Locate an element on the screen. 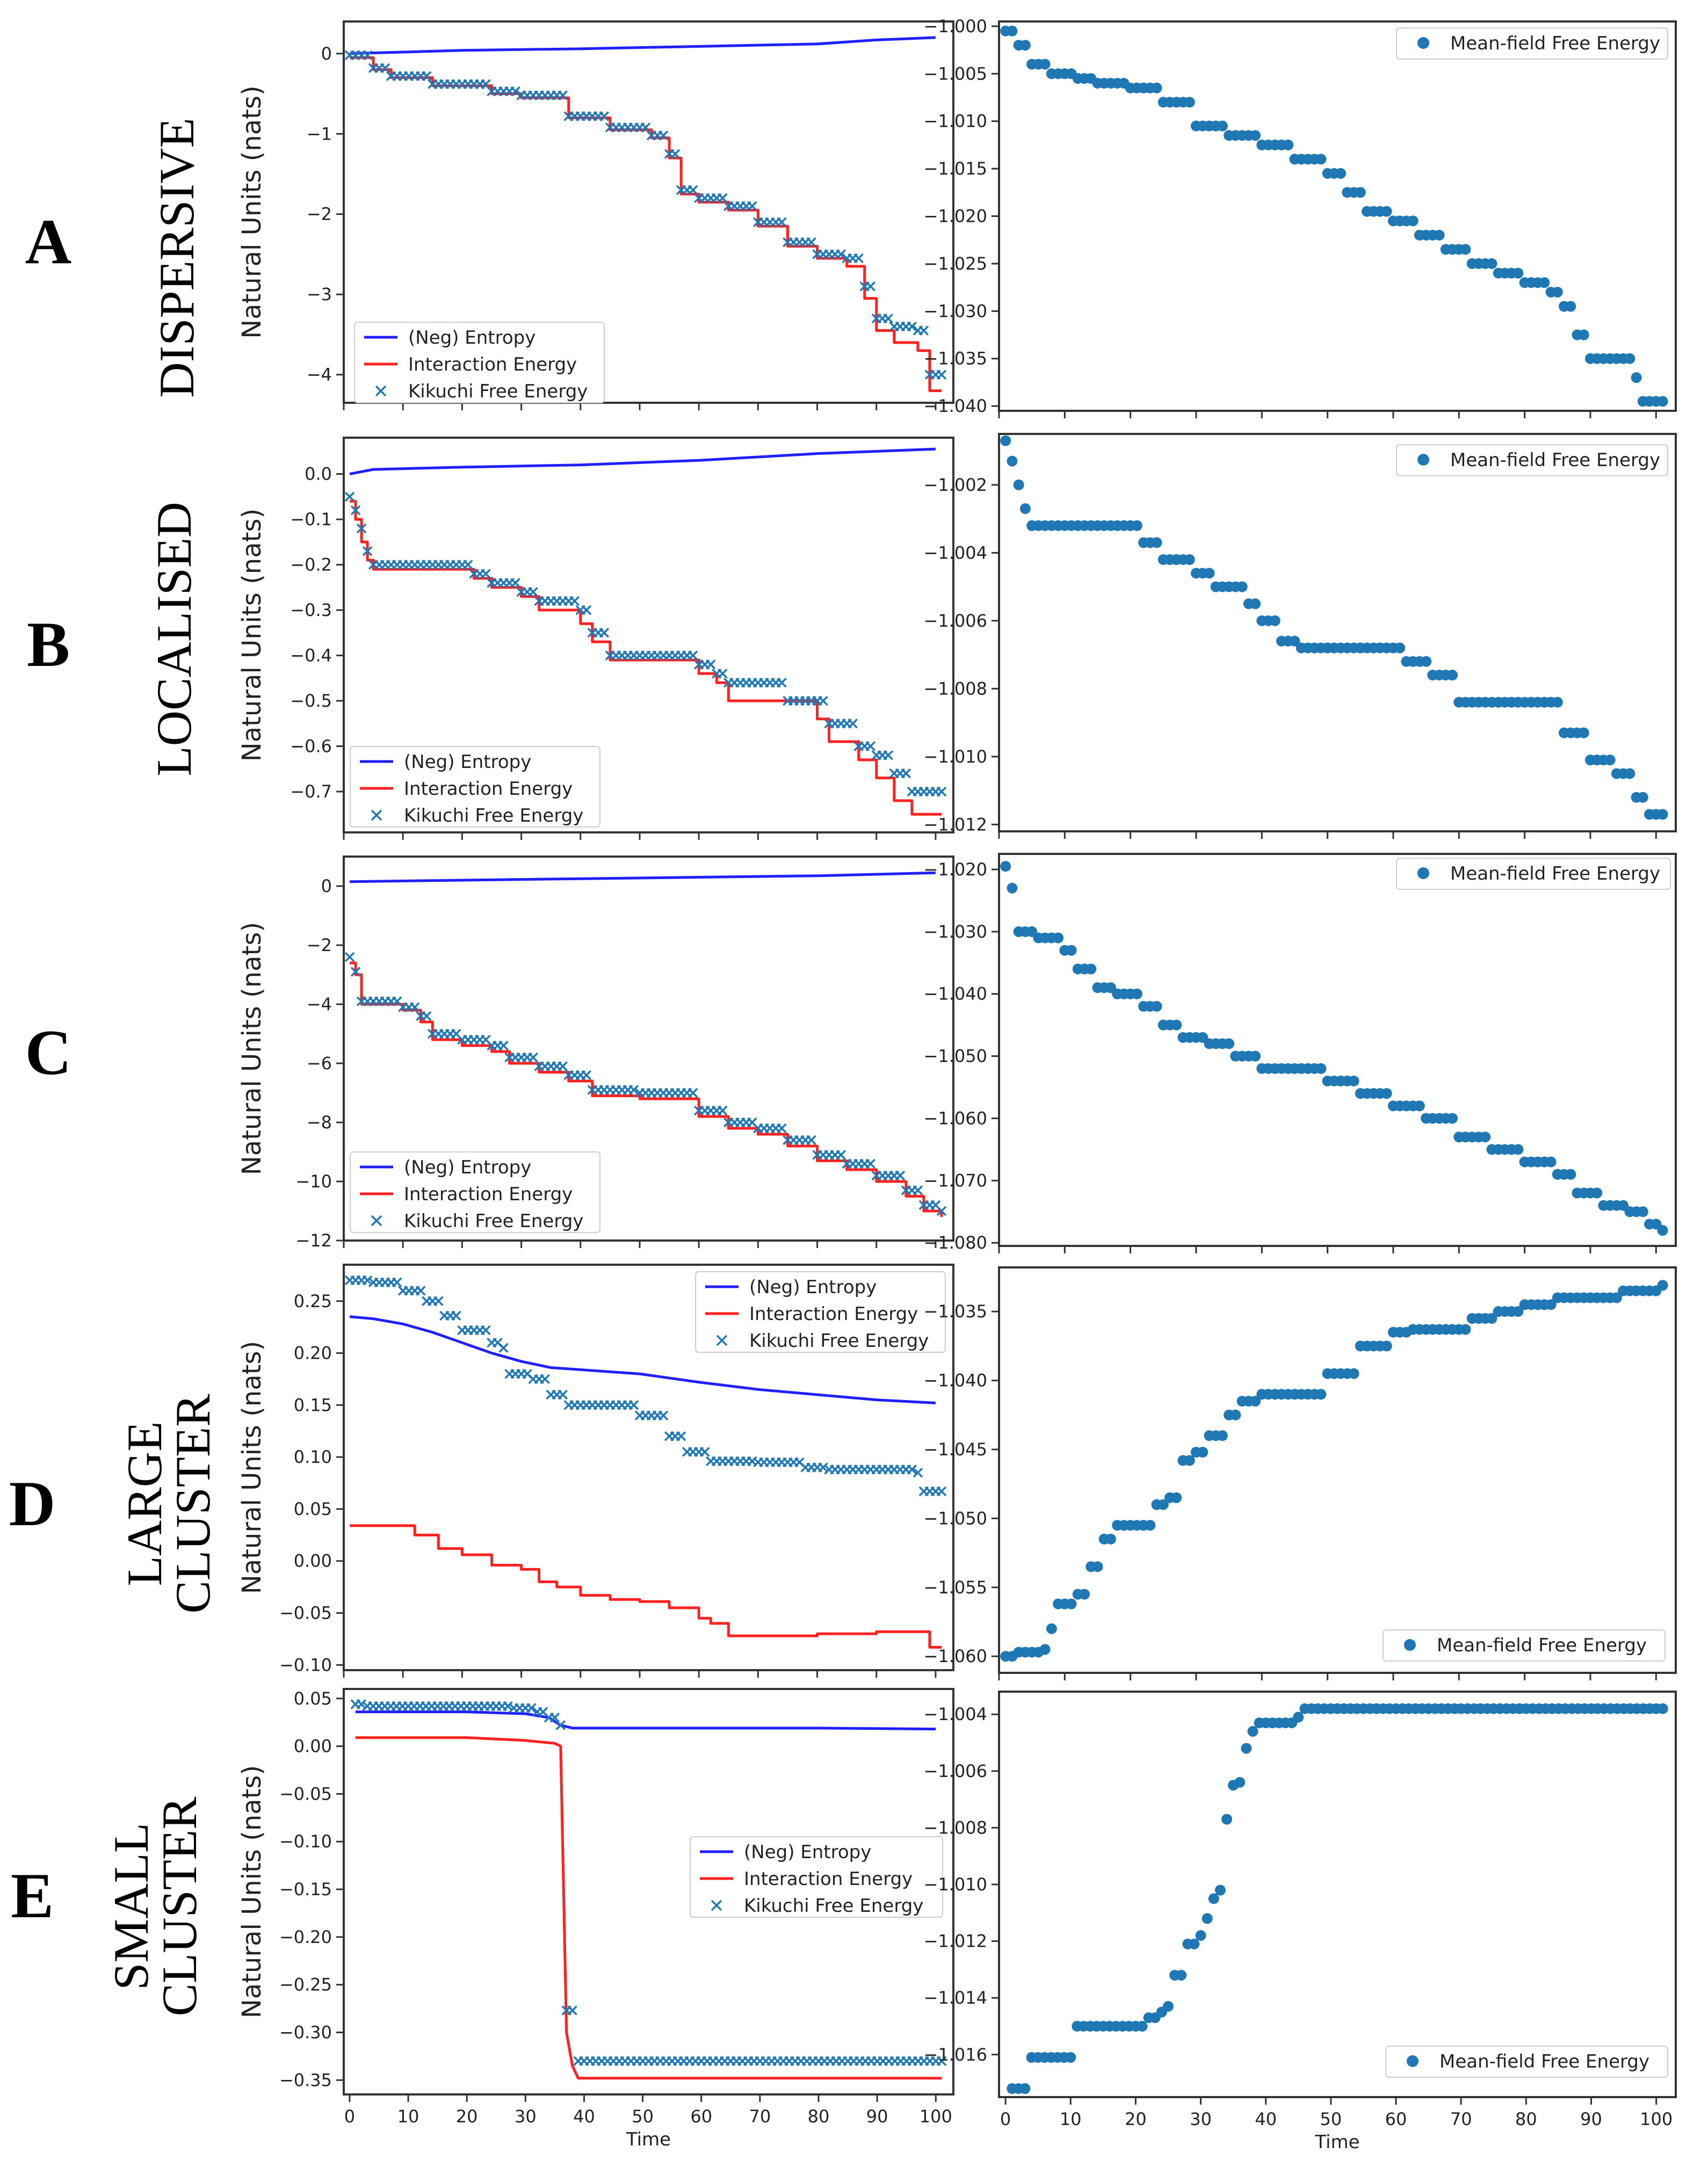 This screenshot has width=1708, height=2168. y-tick-label: −1.008 is located at coordinates (955, 1828).